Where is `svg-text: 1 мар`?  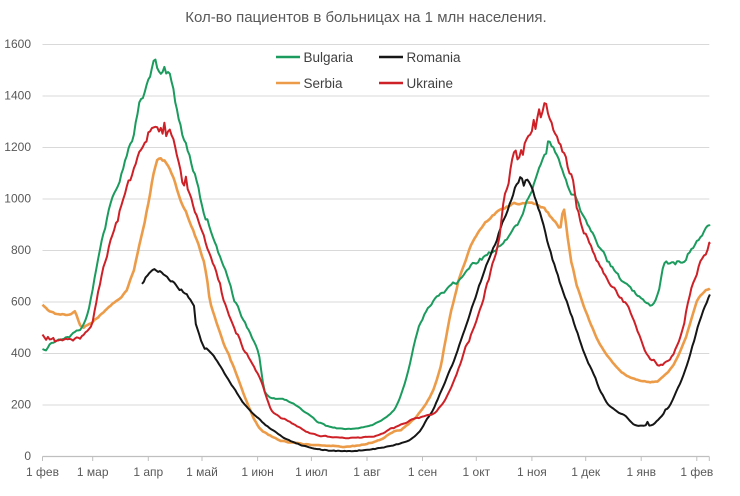 svg-text: 1 мар is located at coordinates (93, 472).